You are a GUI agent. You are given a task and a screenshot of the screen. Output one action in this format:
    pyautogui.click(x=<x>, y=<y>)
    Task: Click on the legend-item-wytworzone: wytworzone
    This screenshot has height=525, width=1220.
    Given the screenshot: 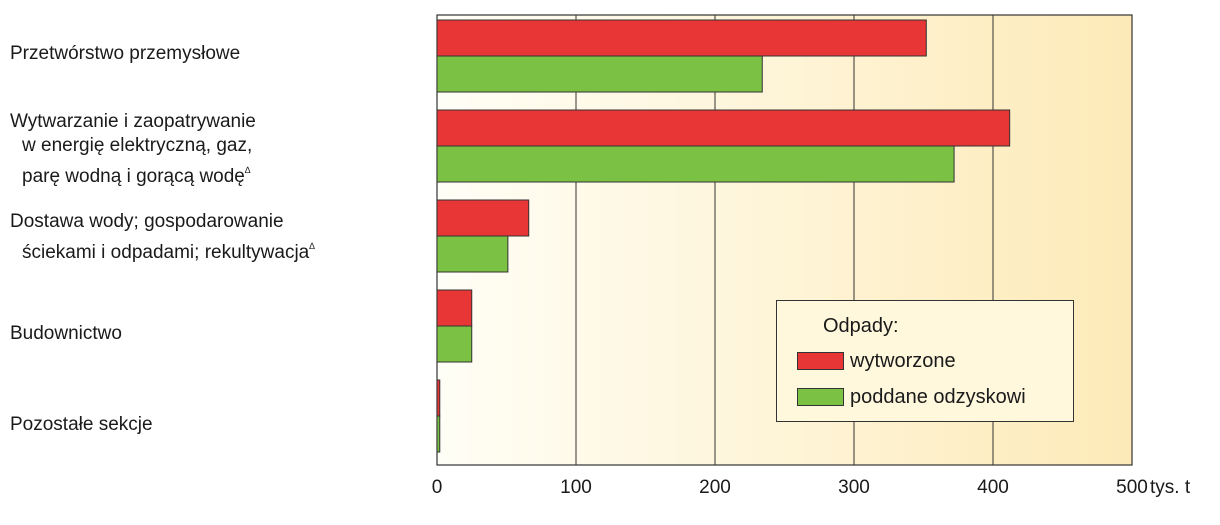 What is the action you would take?
    pyautogui.click(x=876, y=361)
    